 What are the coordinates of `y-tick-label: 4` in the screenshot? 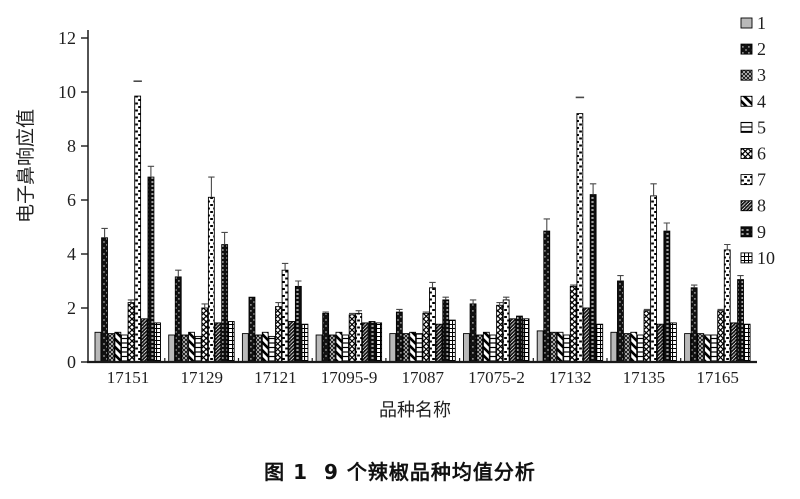 It's located at (71, 254).